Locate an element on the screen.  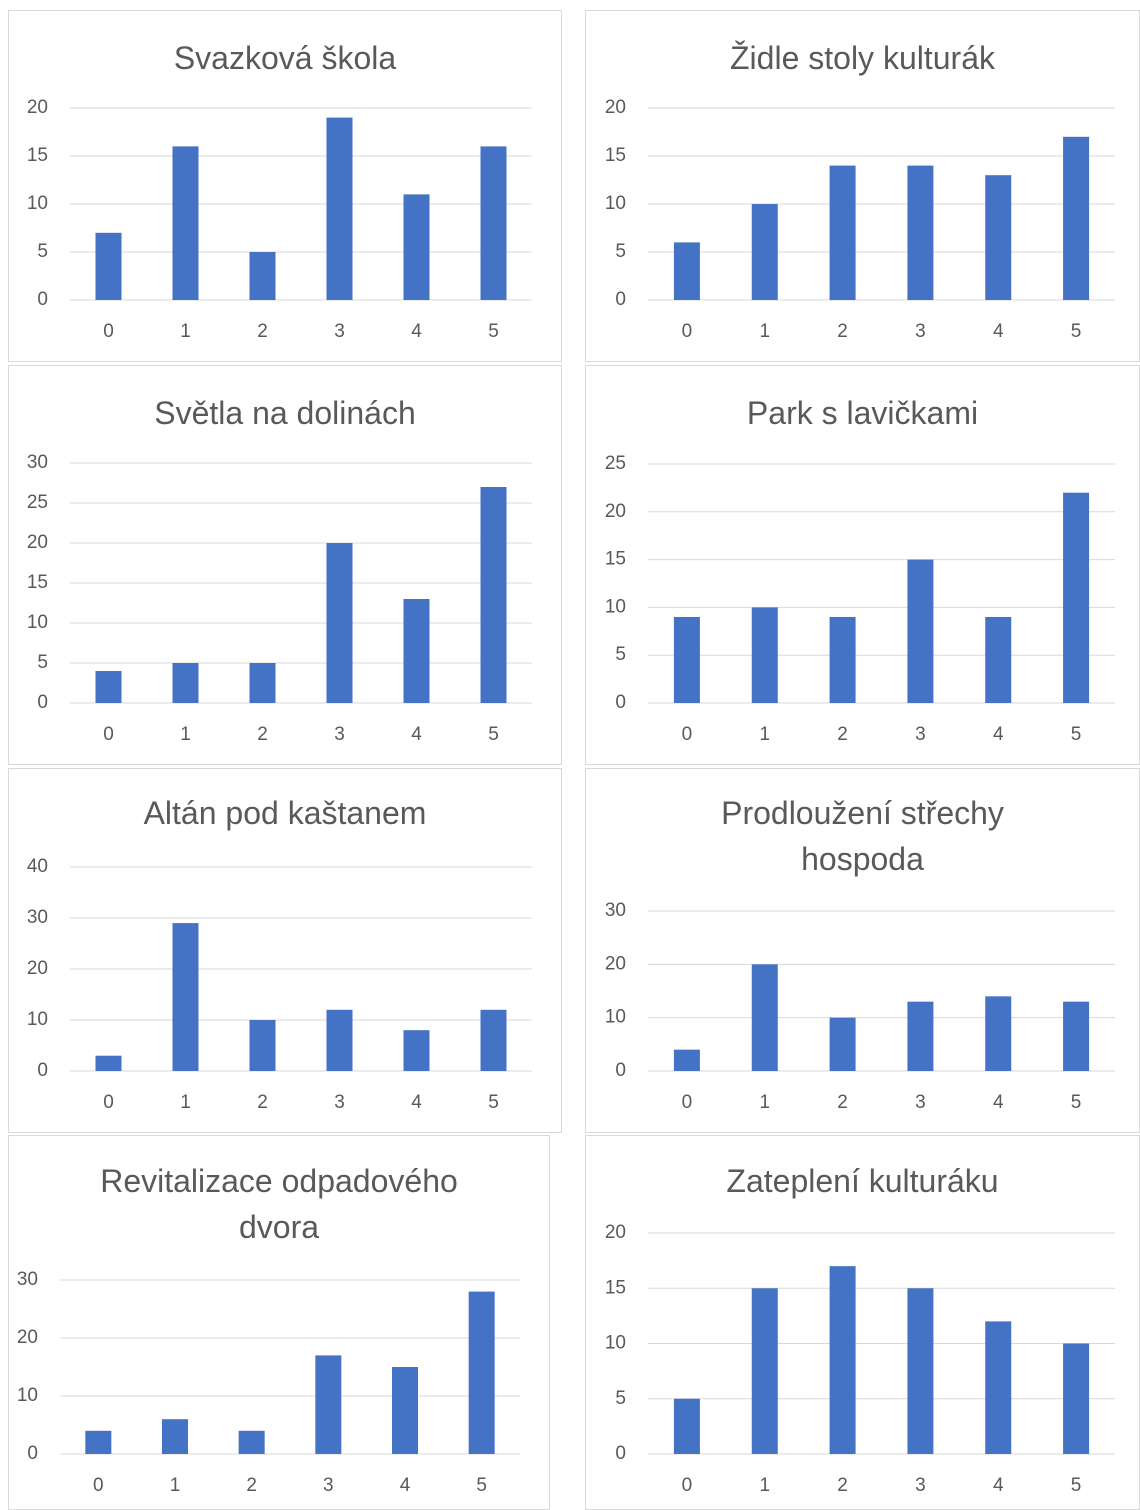
chart-title-box: Revitalizace odpadového dvora is located at coordinates (279, 1204).